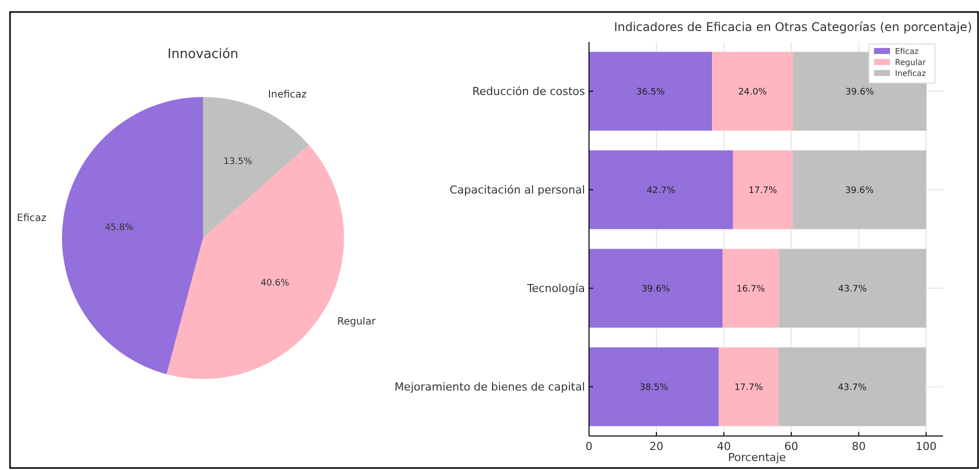 The width and height of the screenshot is (979, 470). Describe the element at coordinates (723, 446) in the screenshot. I see `x-tick-label: 40` at that location.